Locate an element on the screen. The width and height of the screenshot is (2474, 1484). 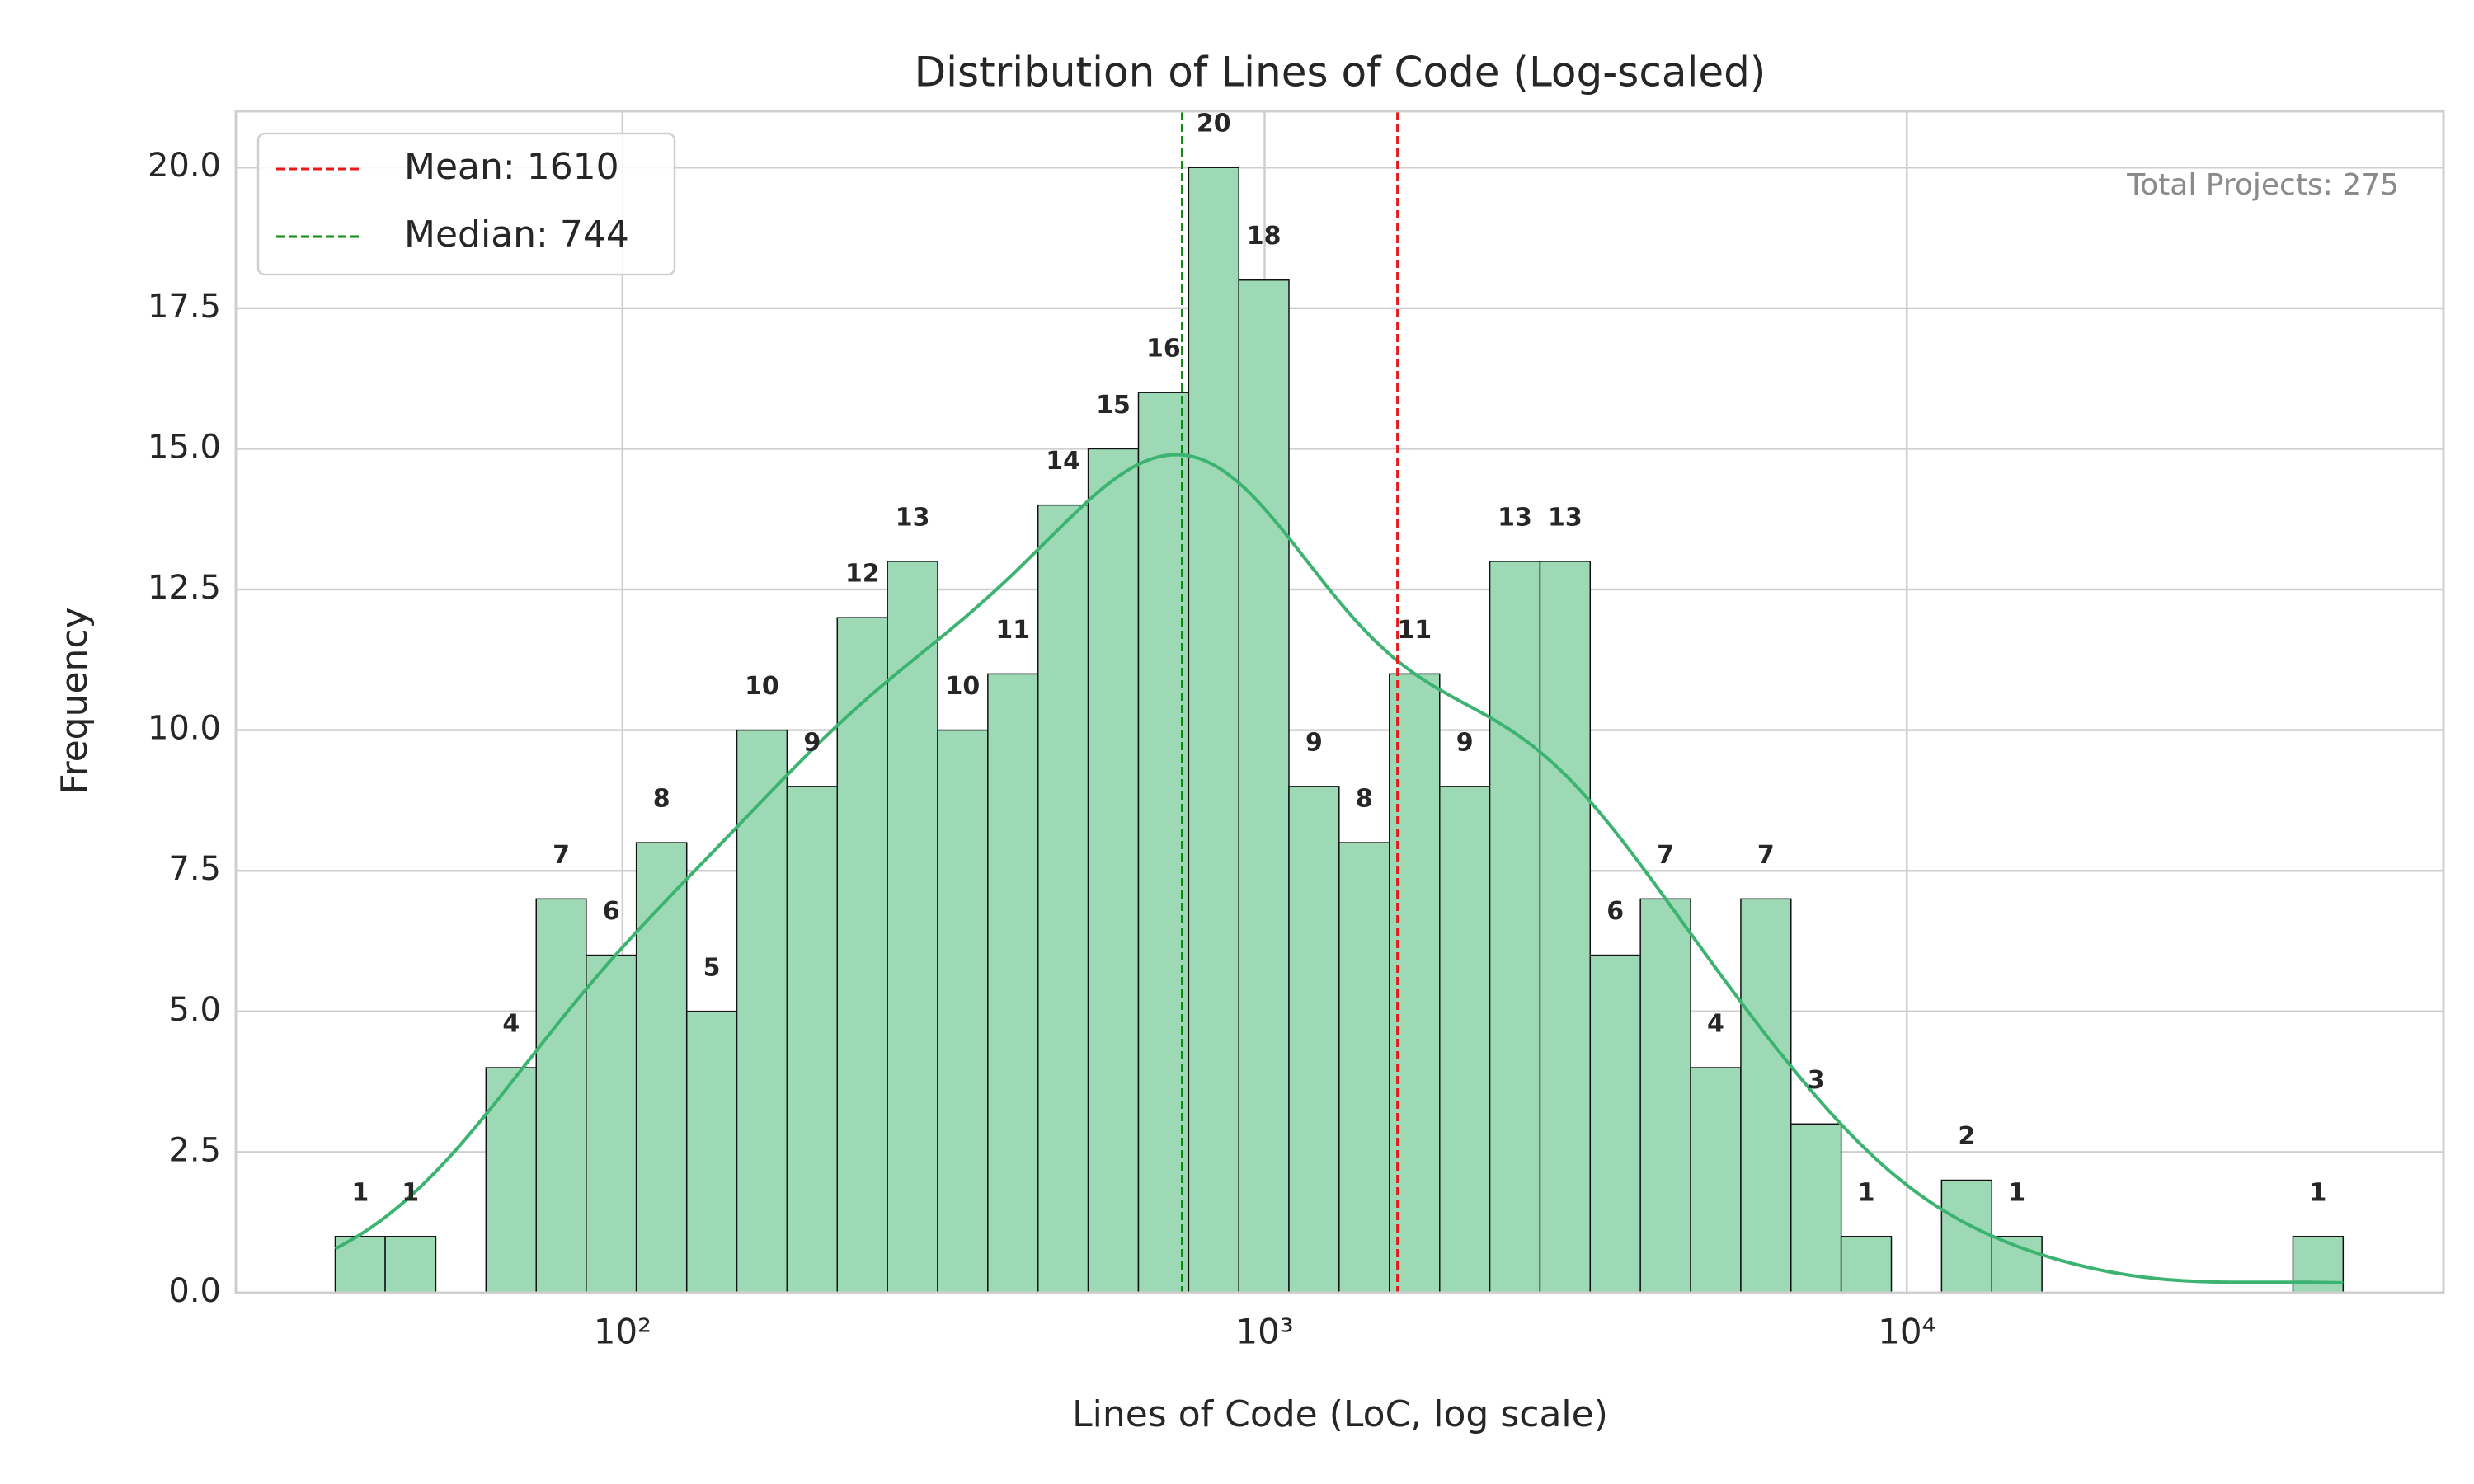
data-label: 20 is located at coordinates (1214, 124).